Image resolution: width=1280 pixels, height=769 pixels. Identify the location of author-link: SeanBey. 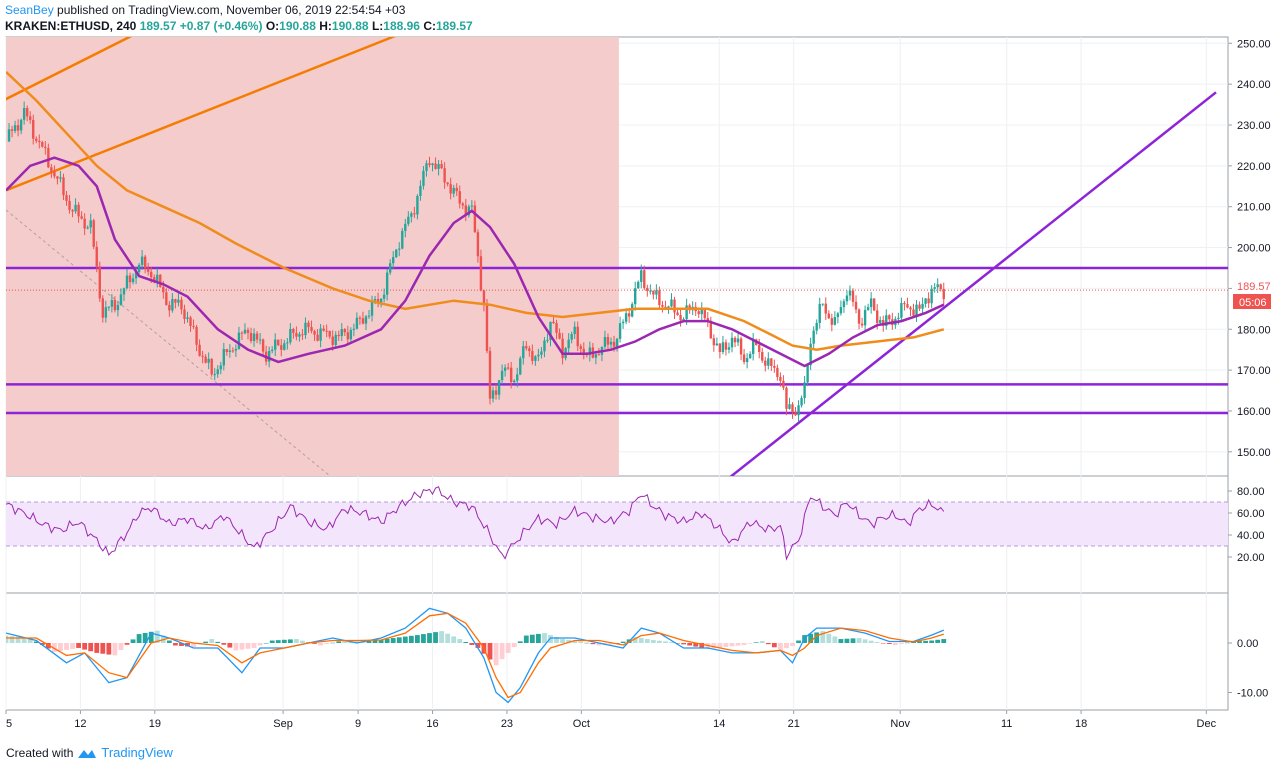
(29, 10).